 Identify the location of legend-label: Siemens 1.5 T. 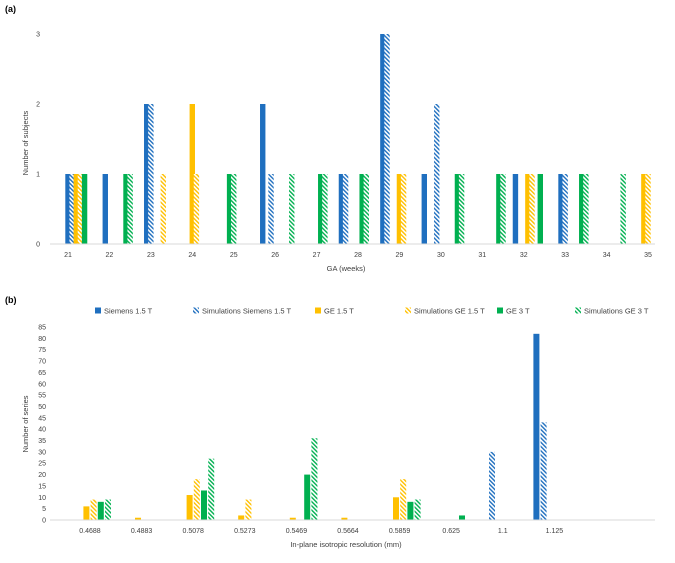
(128, 311).